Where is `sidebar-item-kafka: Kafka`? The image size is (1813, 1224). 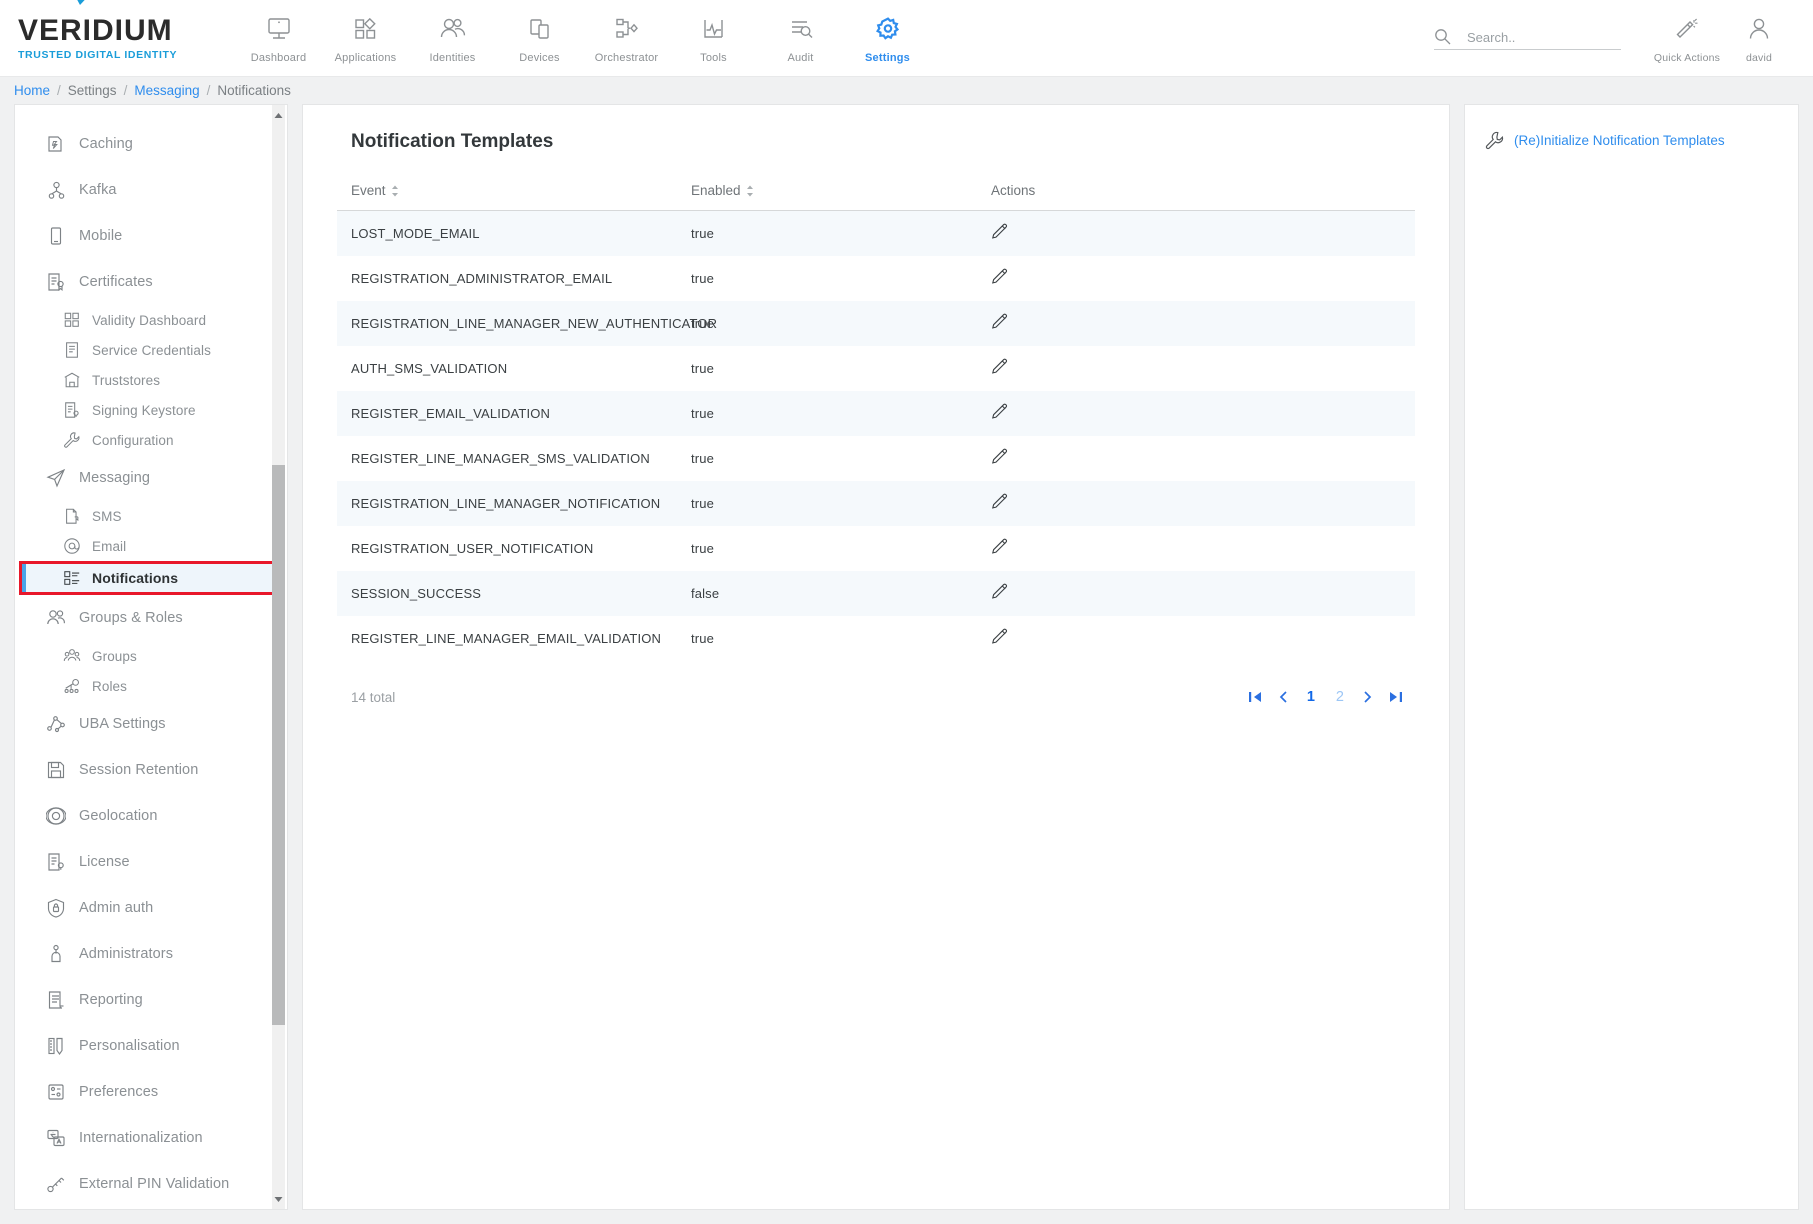 sidebar-item-kafka: Kafka is located at coordinates (151, 190).